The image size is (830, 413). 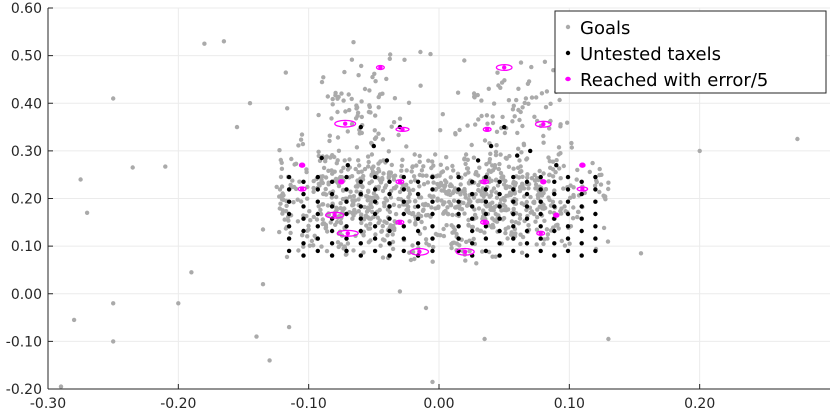 What do you see at coordinates (690, 52) in the screenshot?
I see `legend-box` at bounding box center [690, 52].